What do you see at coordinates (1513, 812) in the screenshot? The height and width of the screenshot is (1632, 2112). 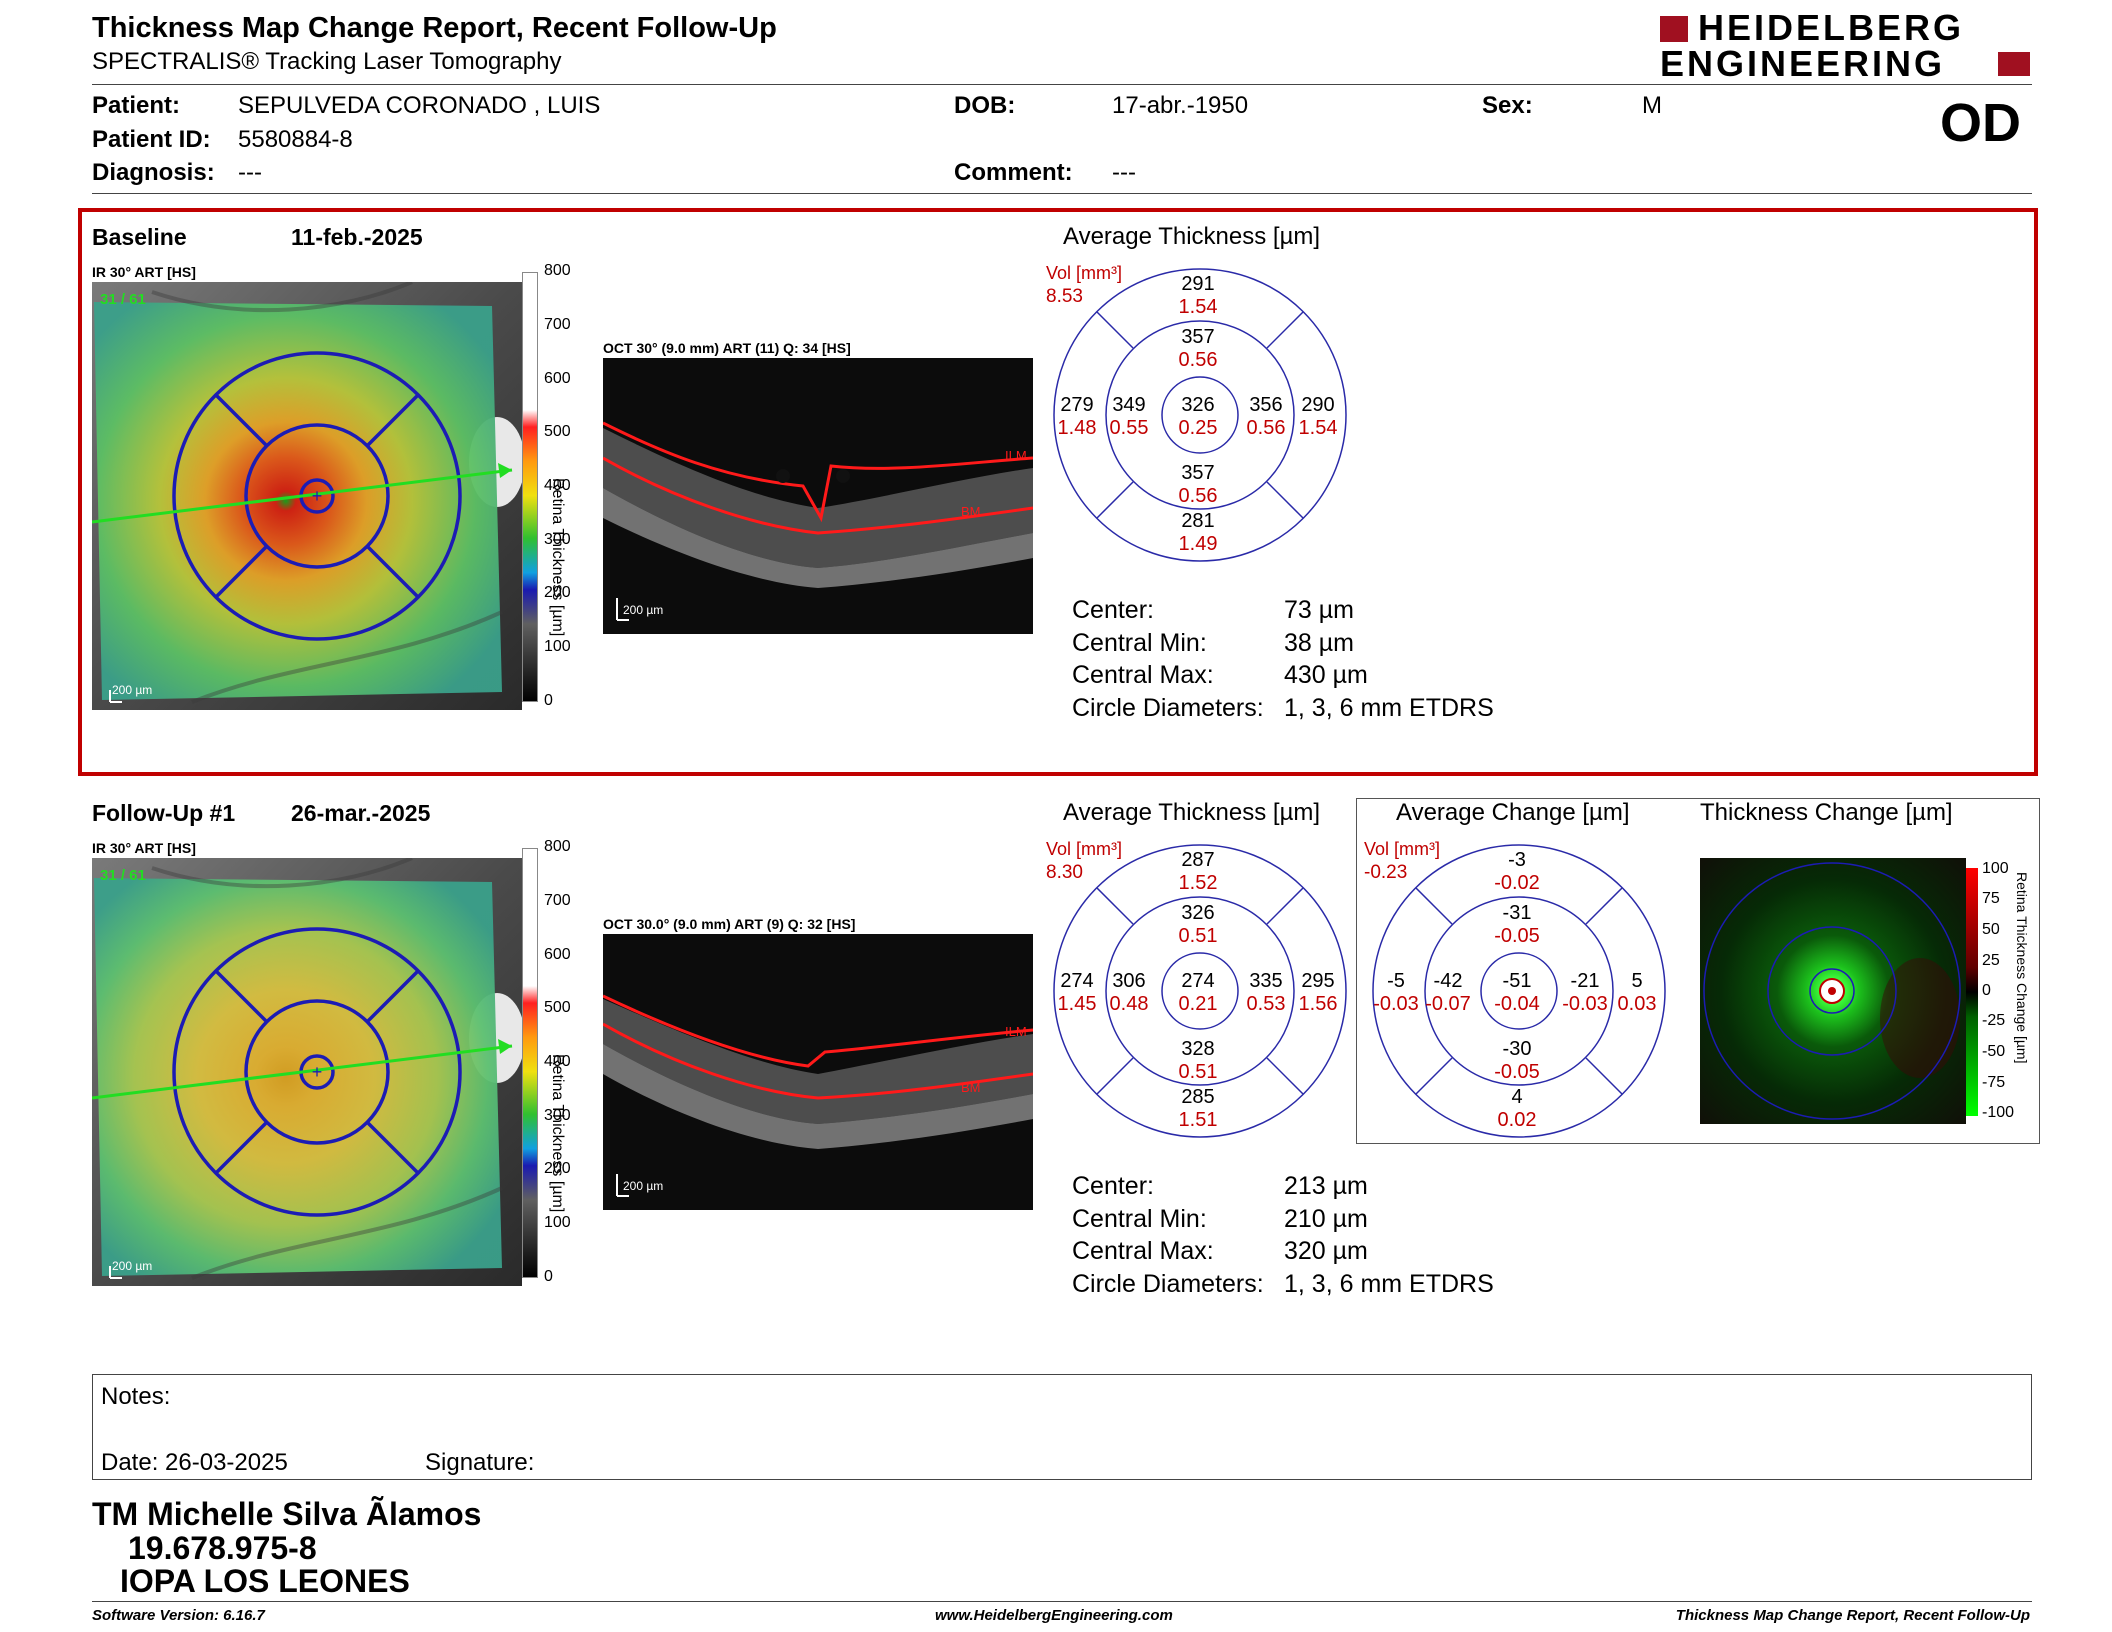 I see `change-avg-title: Average Change [µm]` at bounding box center [1513, 812].